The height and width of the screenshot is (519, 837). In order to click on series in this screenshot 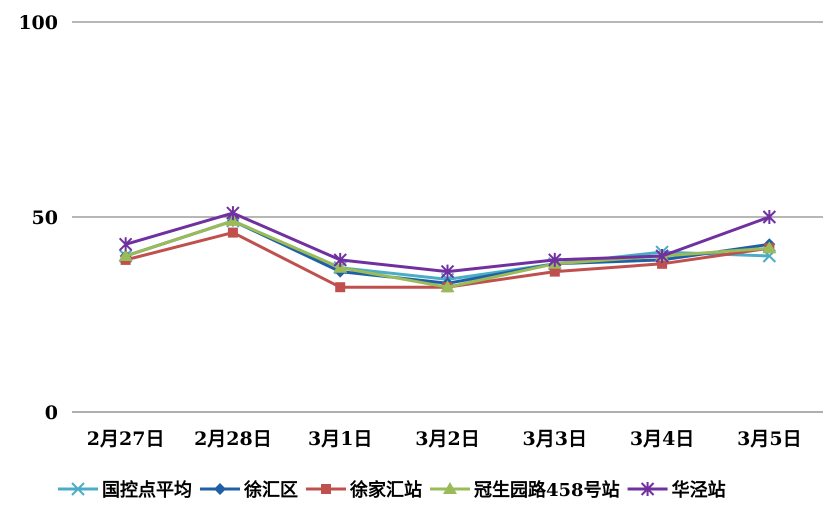, I will do `click(447, 242)`.